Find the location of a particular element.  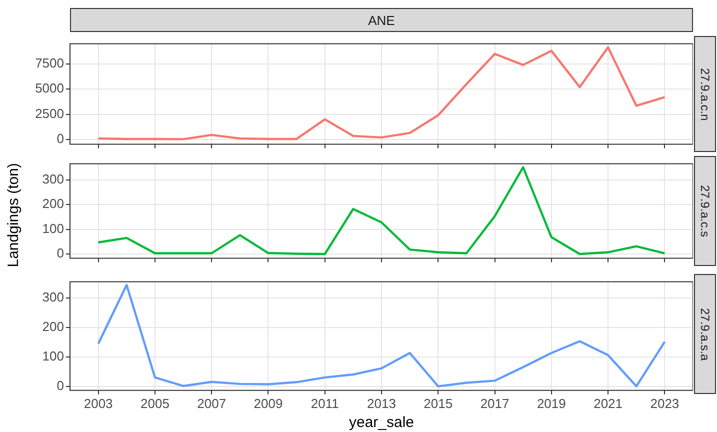

text: 27.9.a.c.n is located at coordinates (705, 94).